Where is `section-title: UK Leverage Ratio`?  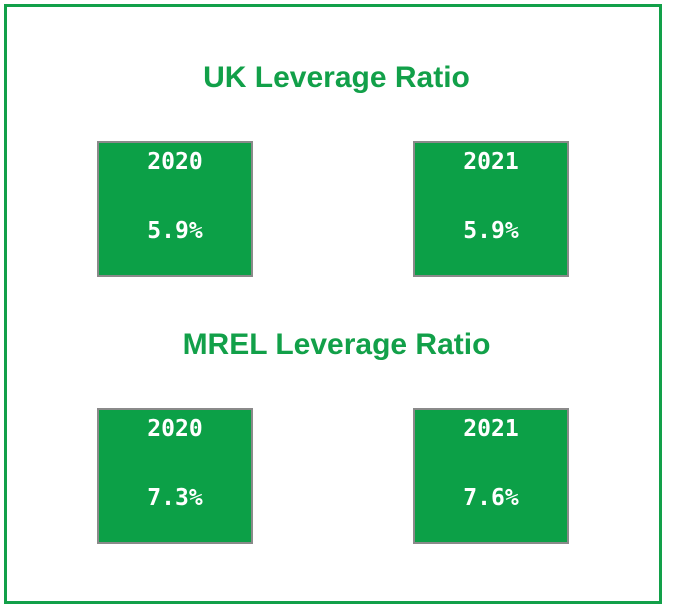 section-title: UK Leverage Ratio is located at coordinates (336, 77).